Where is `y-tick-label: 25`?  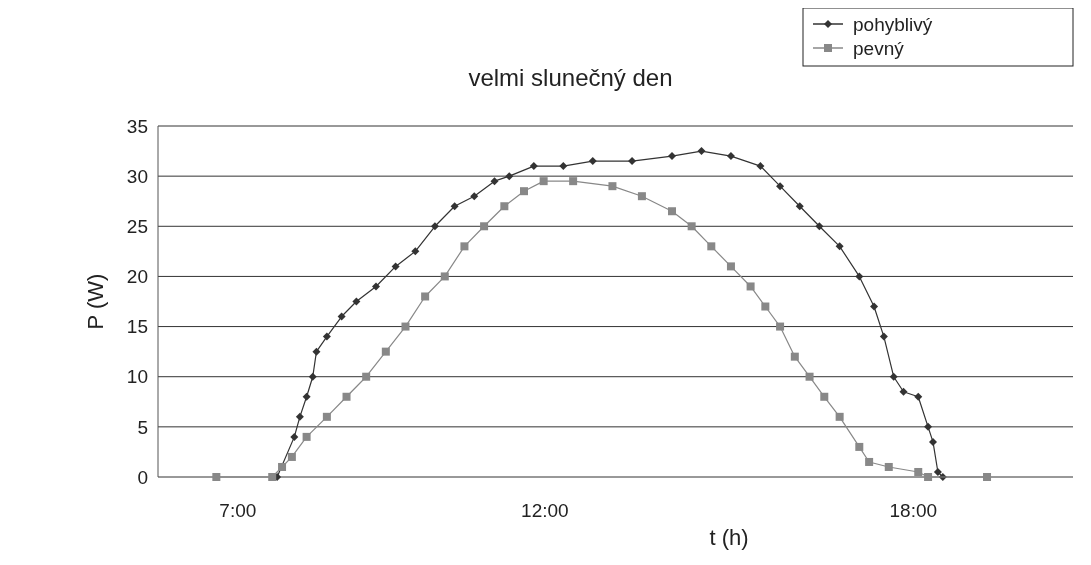 y-tick-label: 25 is located at coordinates (137, 226).